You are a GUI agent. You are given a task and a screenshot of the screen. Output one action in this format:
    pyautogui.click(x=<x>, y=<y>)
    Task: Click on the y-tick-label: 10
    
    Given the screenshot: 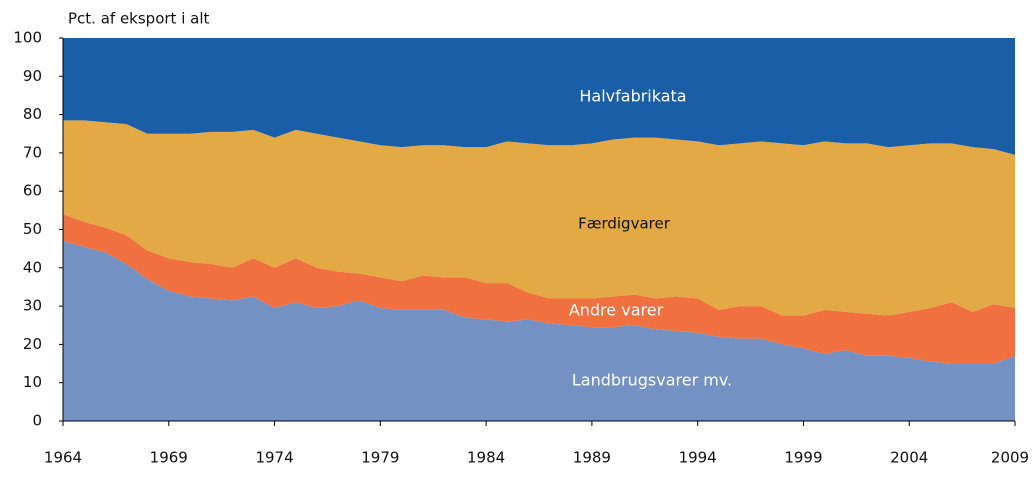 What is the action you would take?
    pyautogui.click(x=32, y=382)
    